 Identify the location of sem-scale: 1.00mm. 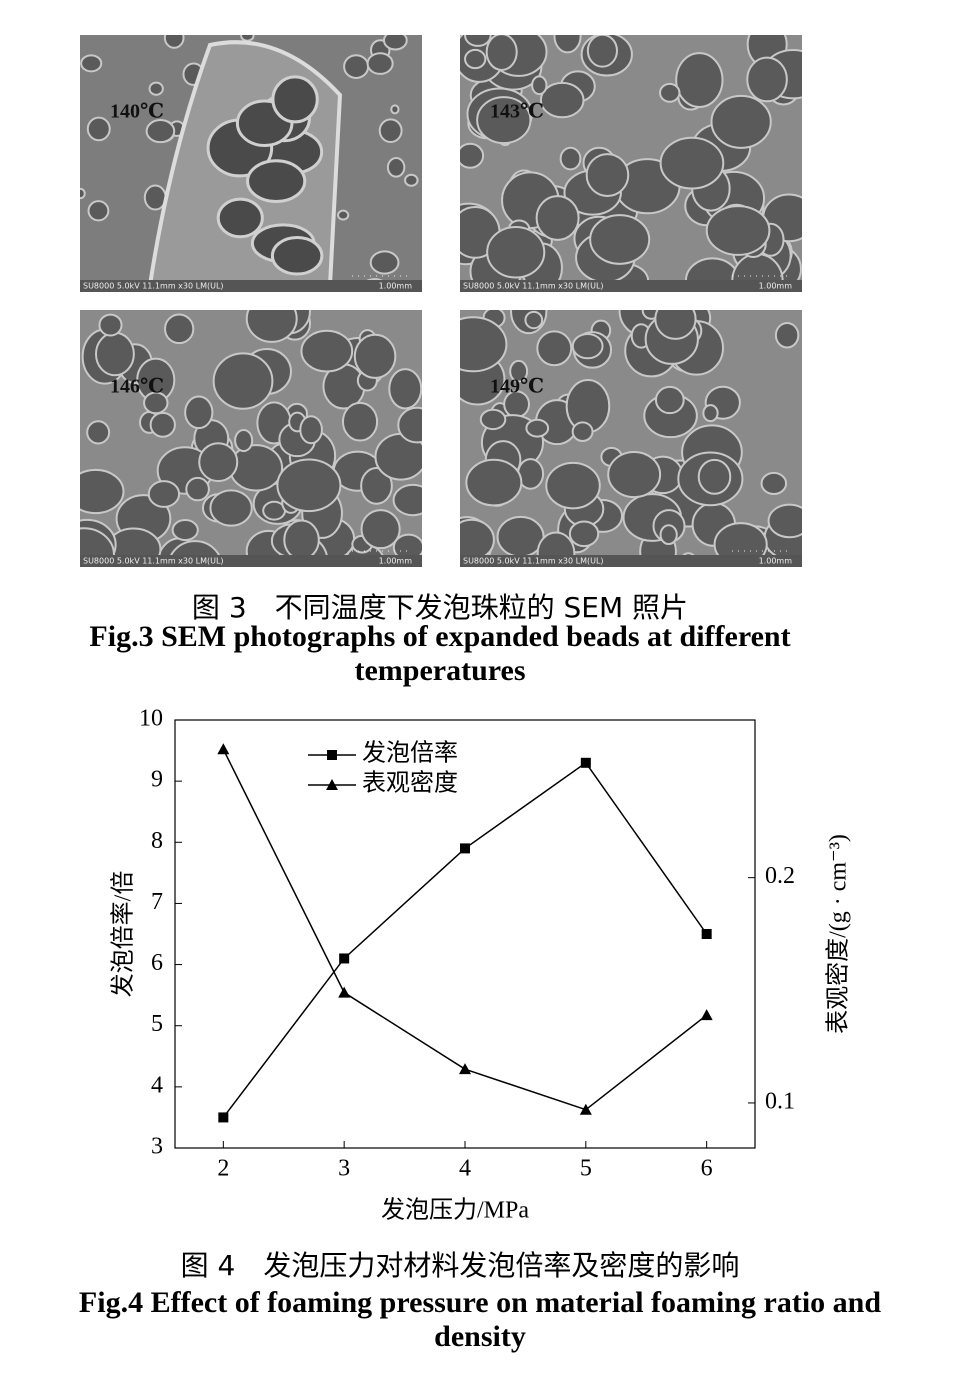
(776, 561).